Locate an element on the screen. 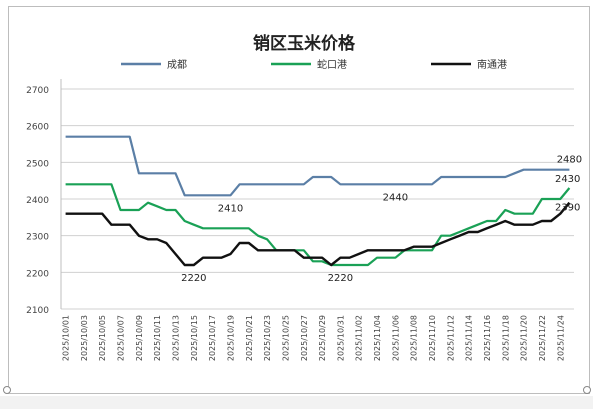  x-tick-label: 2025/10/27 is located at coordinates (304, 338).